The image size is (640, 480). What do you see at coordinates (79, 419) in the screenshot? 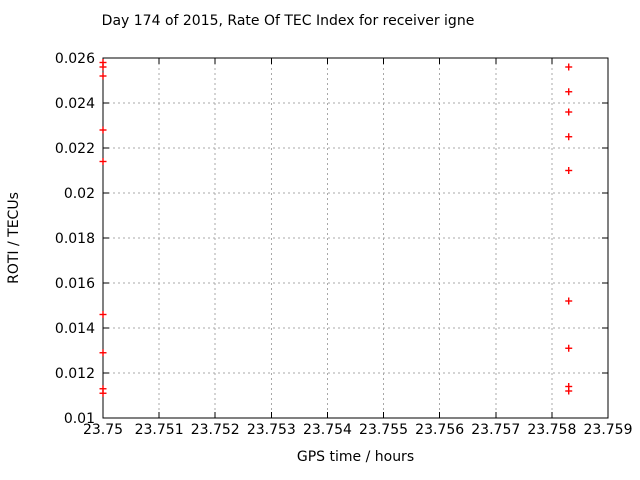
I see `y-tick-label: 0.01` at bounding box center [79, 419].